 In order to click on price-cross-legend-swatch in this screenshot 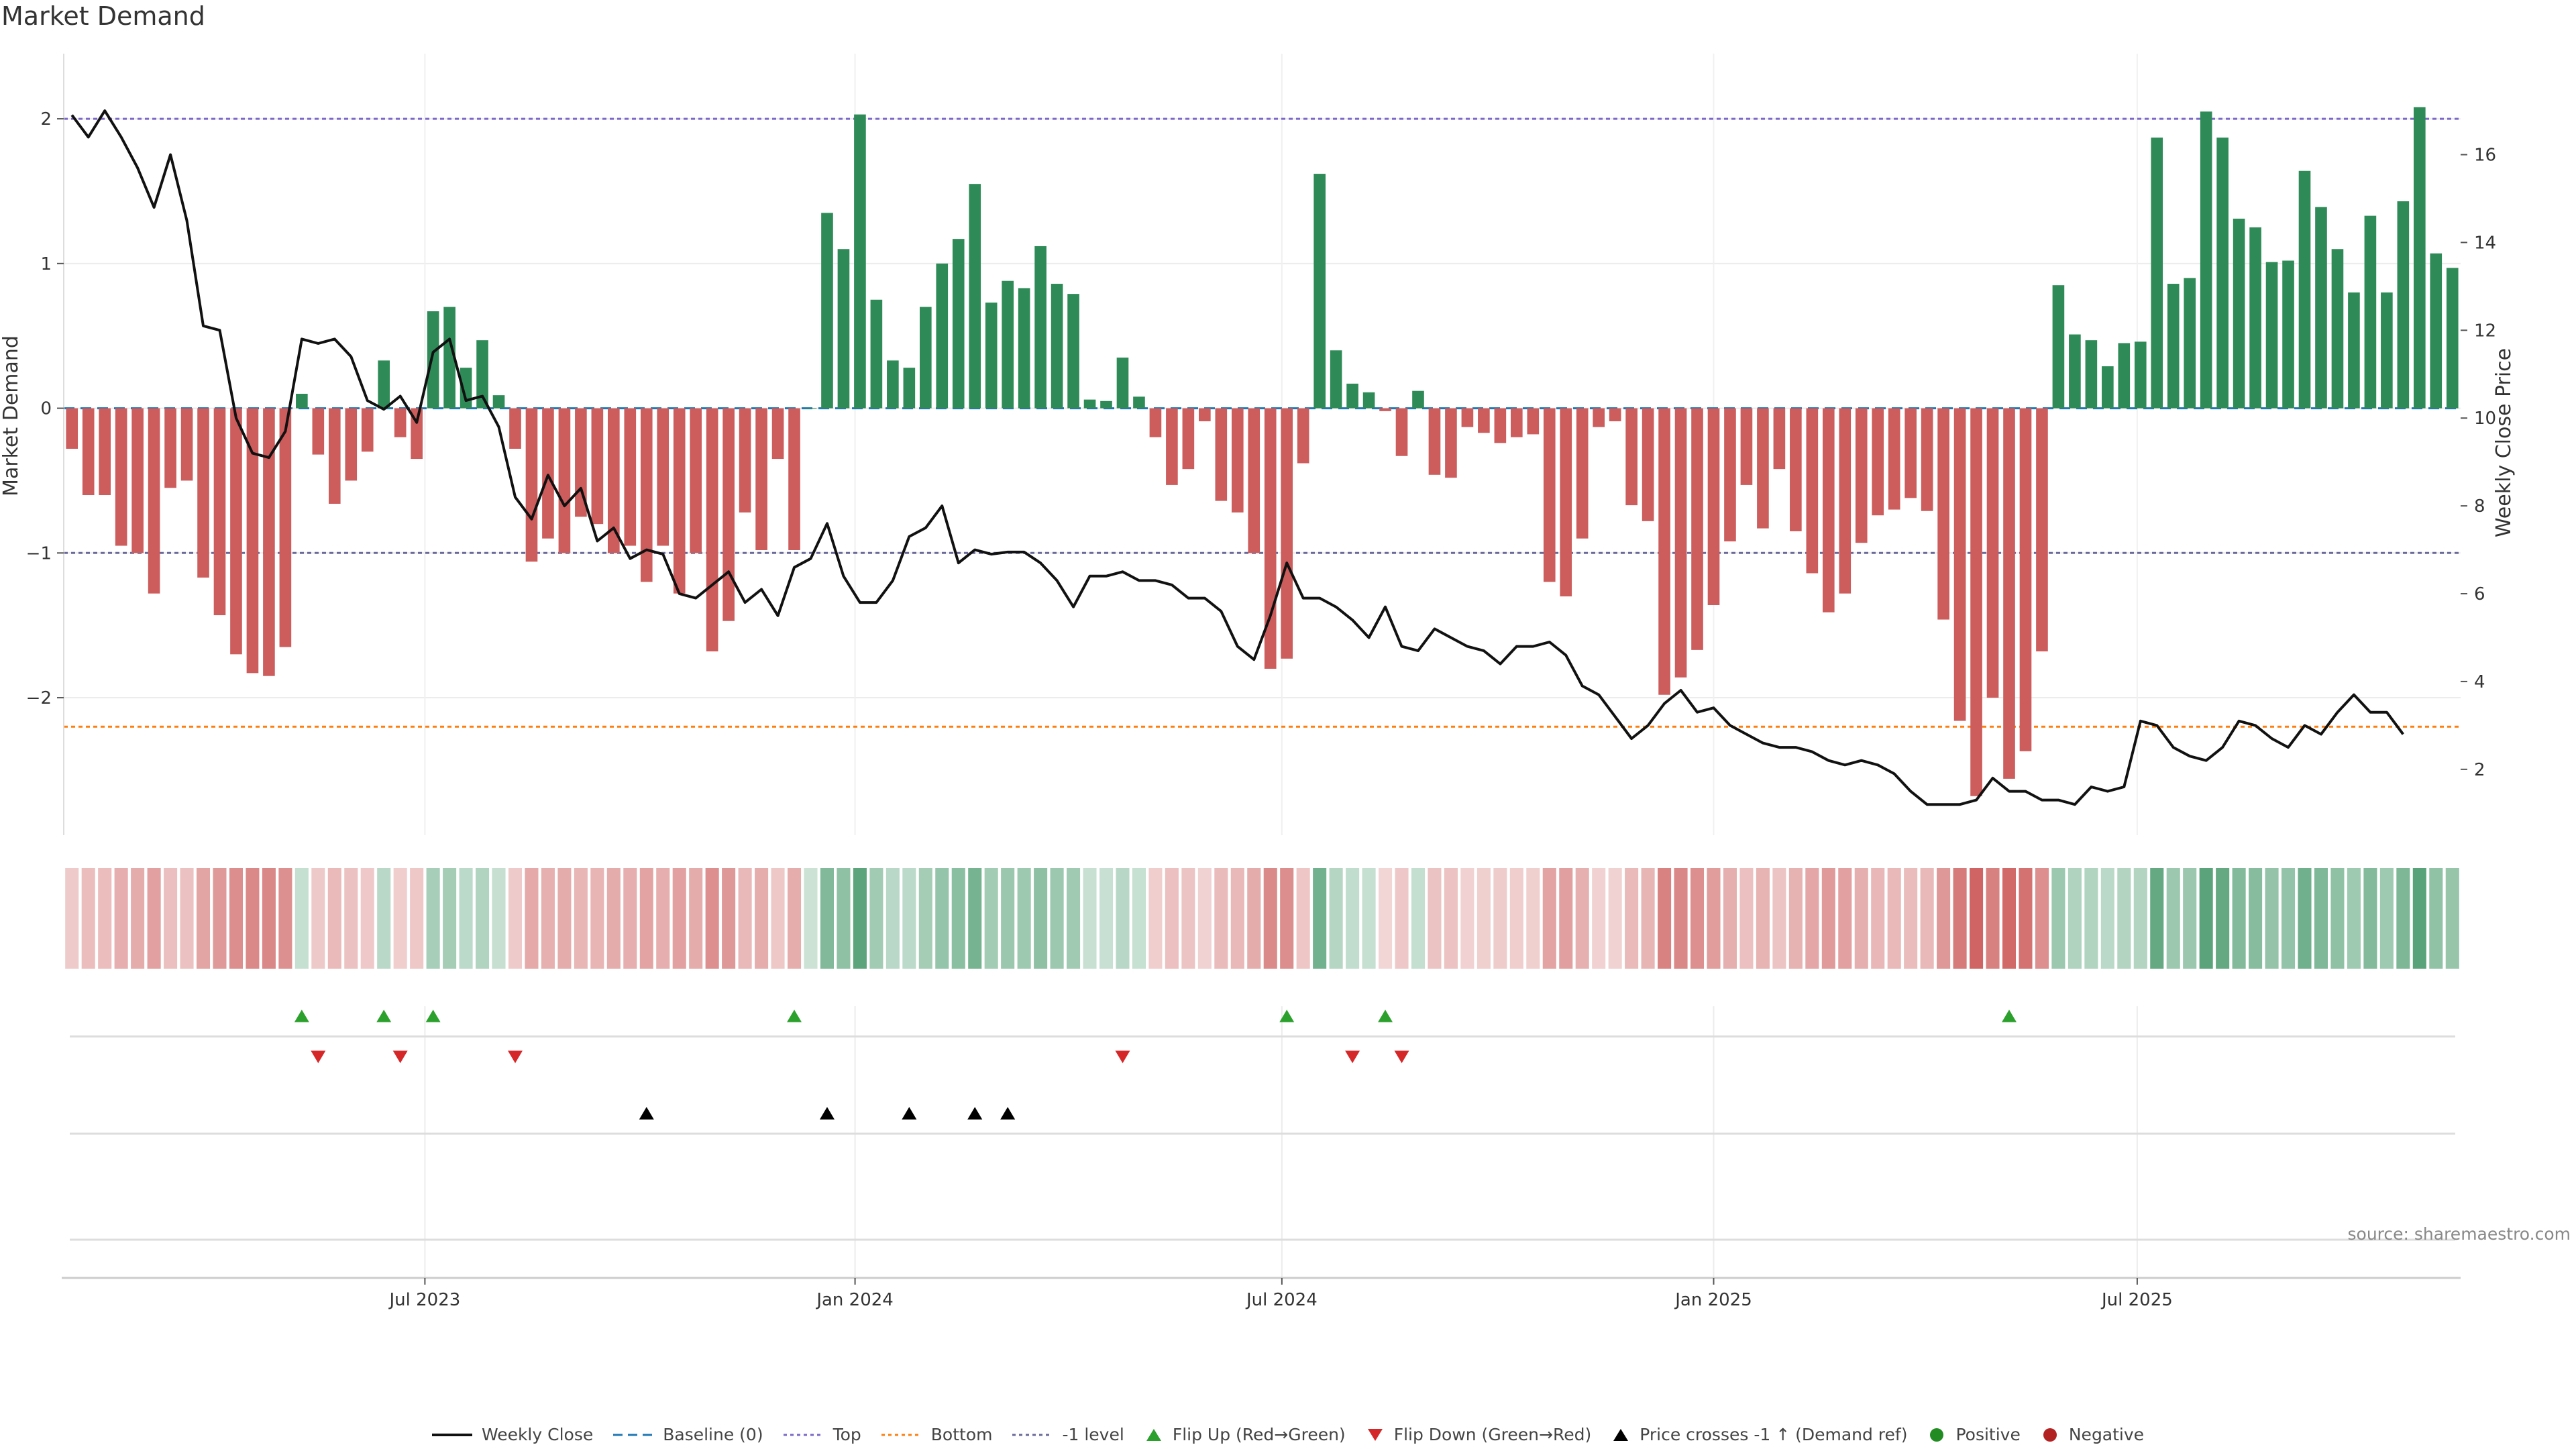, I will do `click(1621, 1434)`.